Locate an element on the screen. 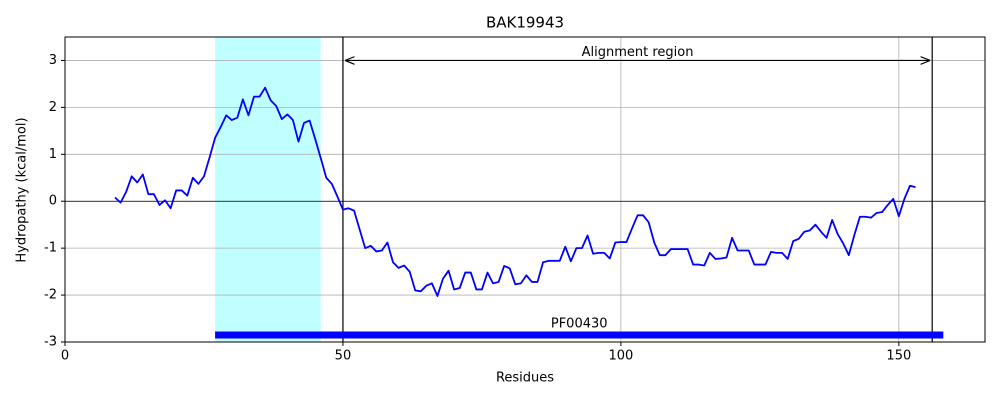 Image resolution: width=1000 pixels, height=400 pixels. x-tick-label: 100 is located at coordinates (620, 356).